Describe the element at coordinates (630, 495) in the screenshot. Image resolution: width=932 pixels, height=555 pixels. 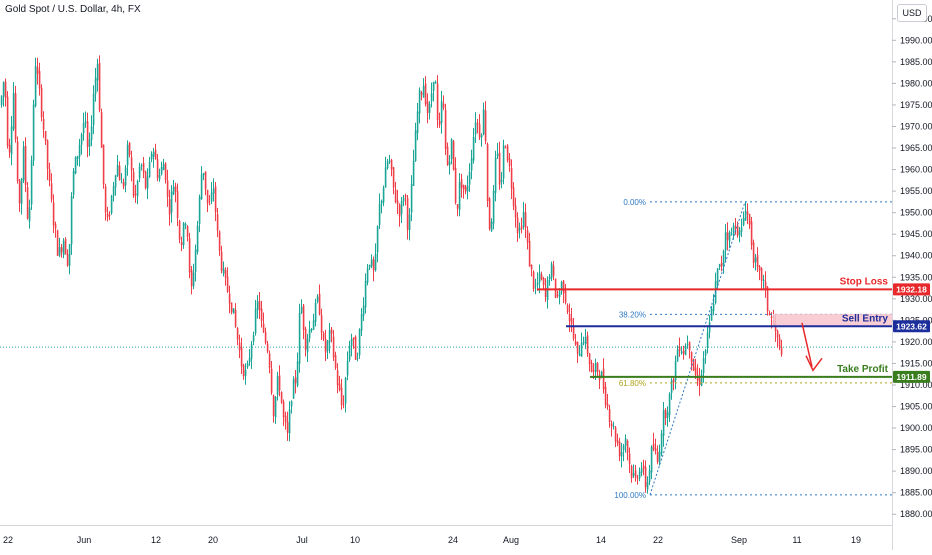
I see `fib-level-label: 100.00%` at that location.